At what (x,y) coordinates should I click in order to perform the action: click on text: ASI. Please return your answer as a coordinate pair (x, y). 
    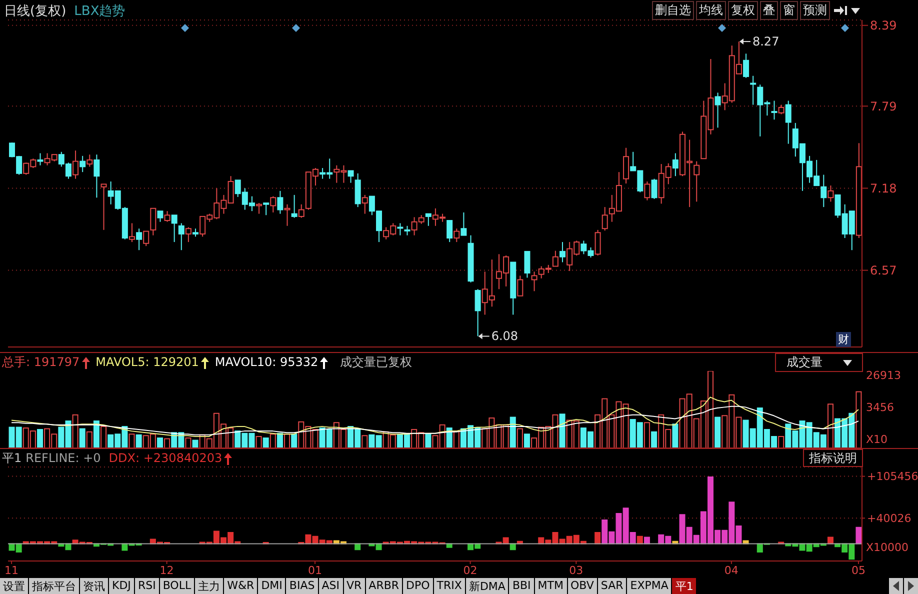
    Looking at the image, I should click on (330, 586).